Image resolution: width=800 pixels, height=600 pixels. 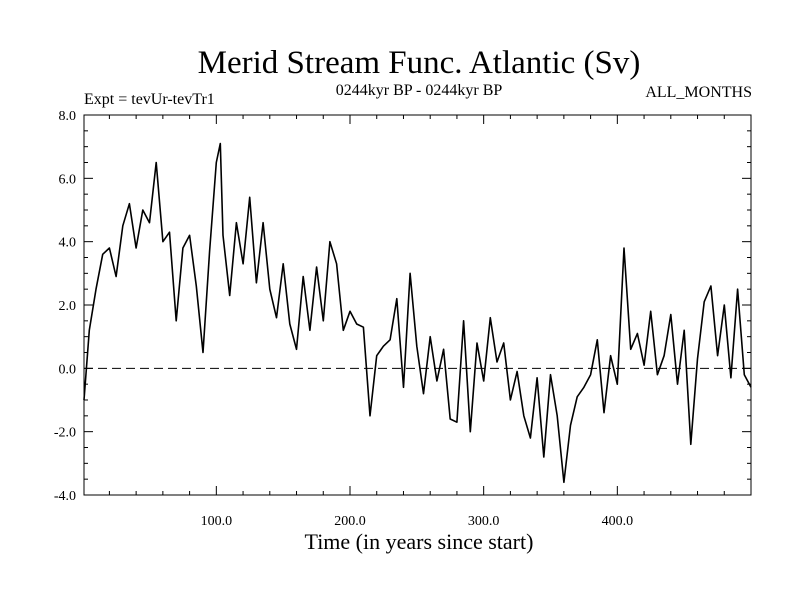 What do you see at coordinates (350, 521) in the screenshot?
I see `x-tick-label: 200.0` at bounding box center [350, 521].